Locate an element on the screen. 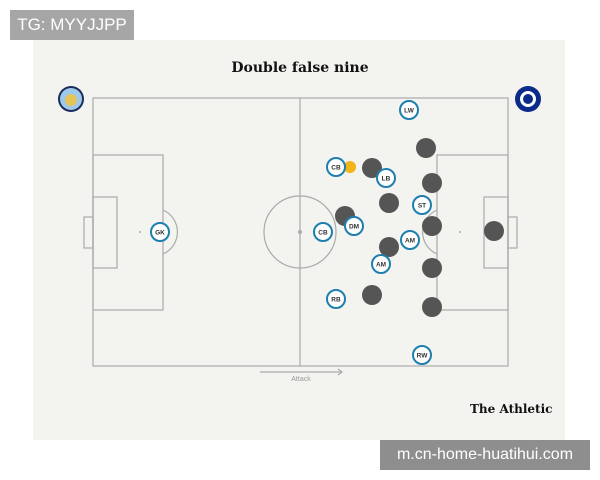 The image size is (600, 480). ball is located at coordinates (350, 167).